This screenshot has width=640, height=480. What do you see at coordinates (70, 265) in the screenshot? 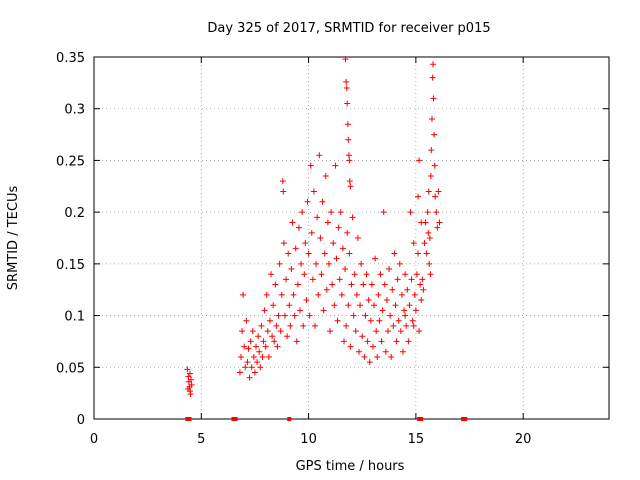
I see `y-tick-label: 0.15` at bounding box center [70, 265].